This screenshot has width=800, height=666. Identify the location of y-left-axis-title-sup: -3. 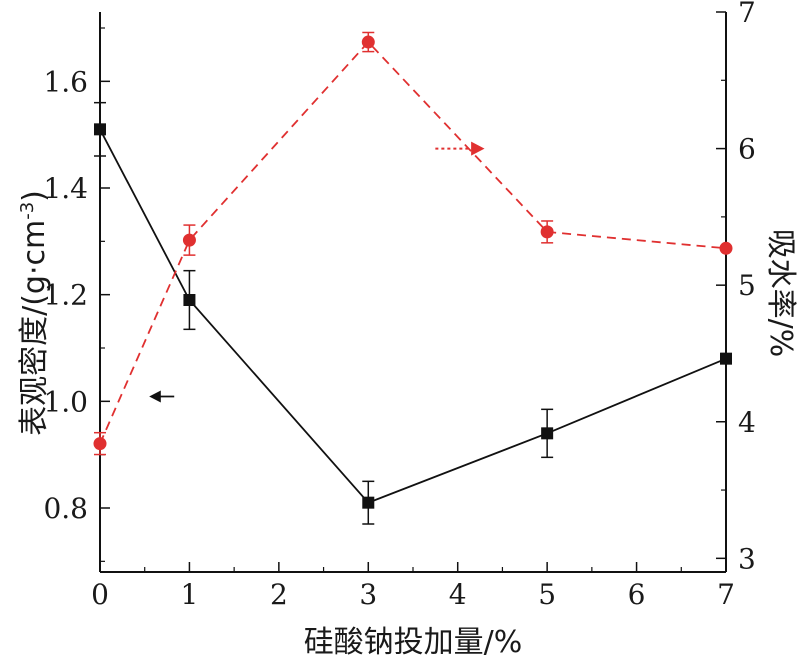
(27, 211).